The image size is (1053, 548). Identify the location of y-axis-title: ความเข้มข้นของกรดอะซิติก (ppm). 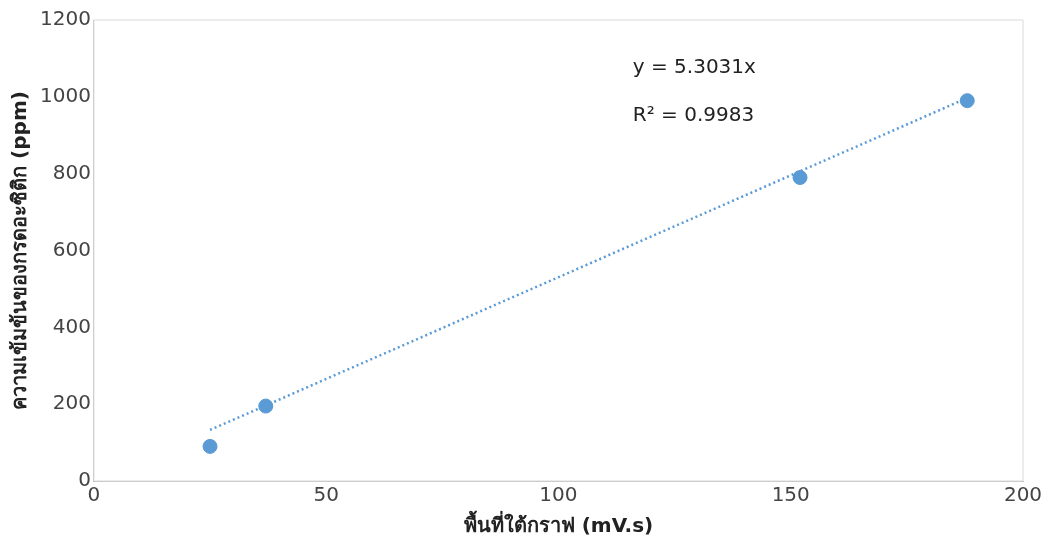
(19, 250).